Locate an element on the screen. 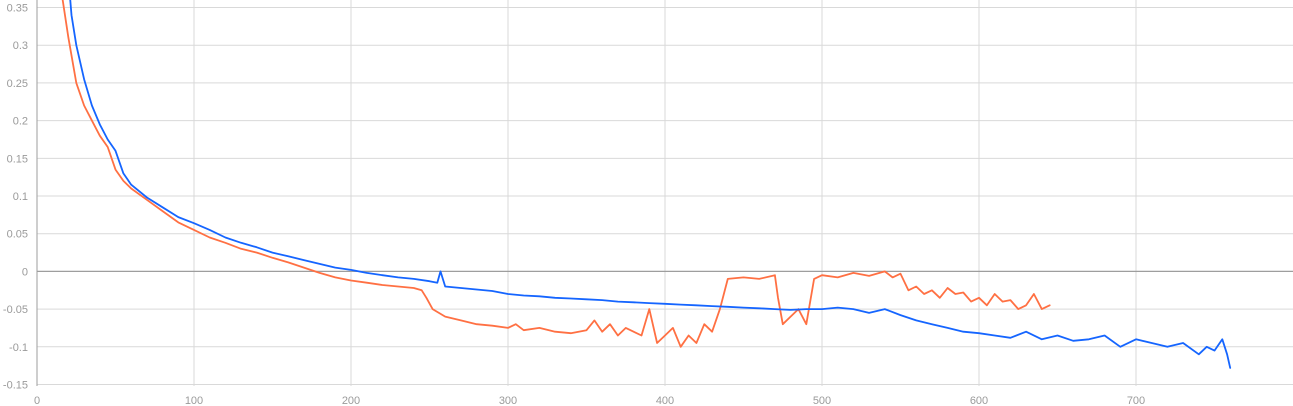 Image resolution: width=1293 pixels, height=406 pixels. x-tick-label: 700 is located at coordinates (1136, 400).